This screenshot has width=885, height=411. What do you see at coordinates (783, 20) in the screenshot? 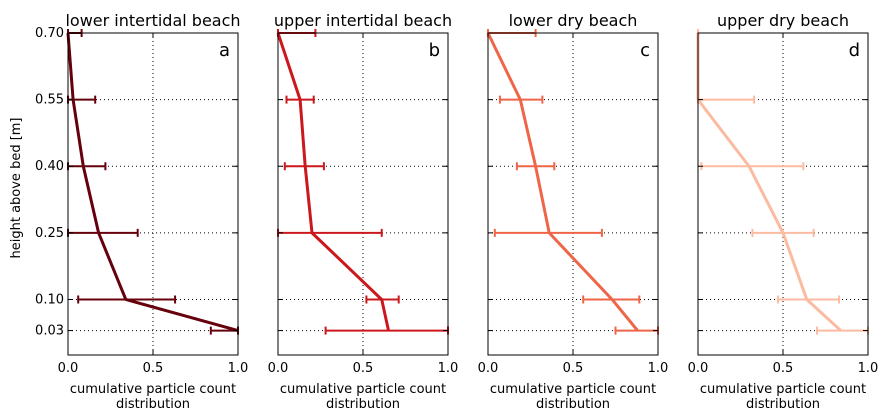
I see `panel-title: upper dry beach` at bounding box center [783, 20].